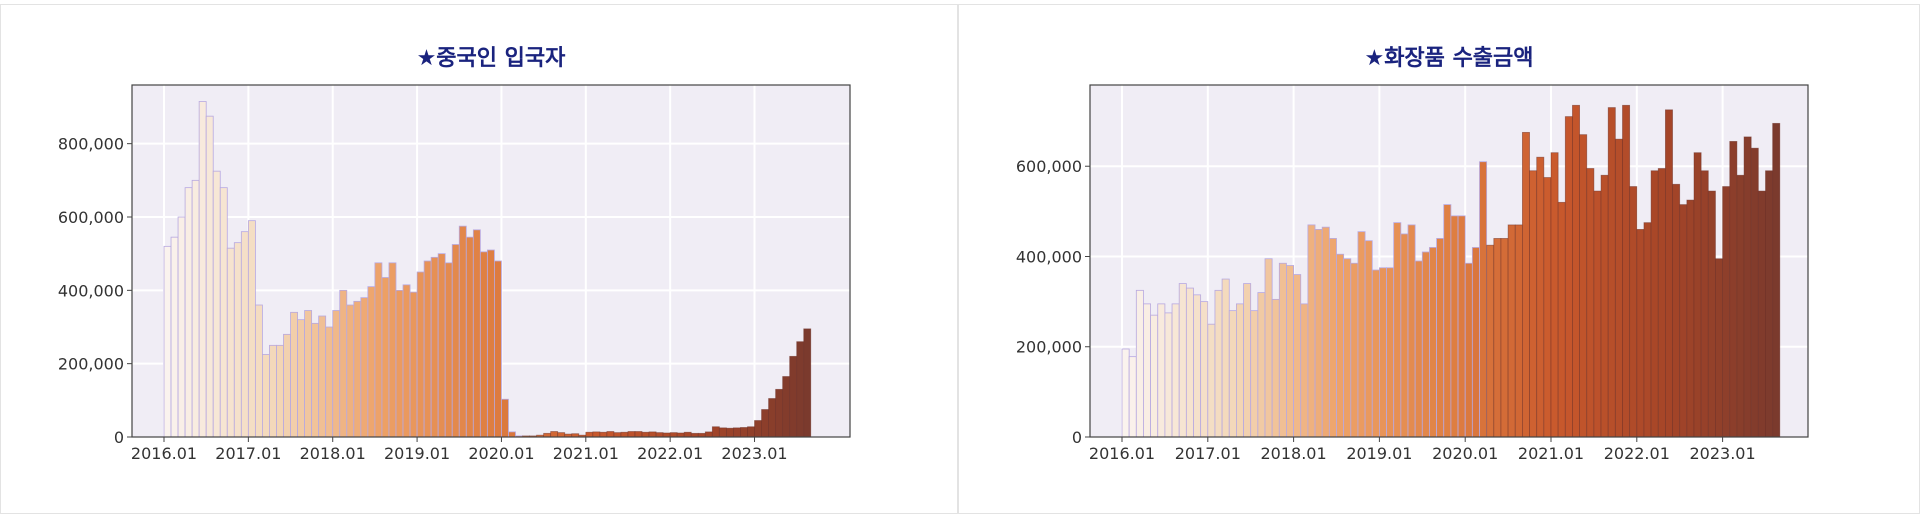  Describe the element at coordinates (1723, 453) in the screenshot. I see `x-tick-label: 2023.01` at that location.